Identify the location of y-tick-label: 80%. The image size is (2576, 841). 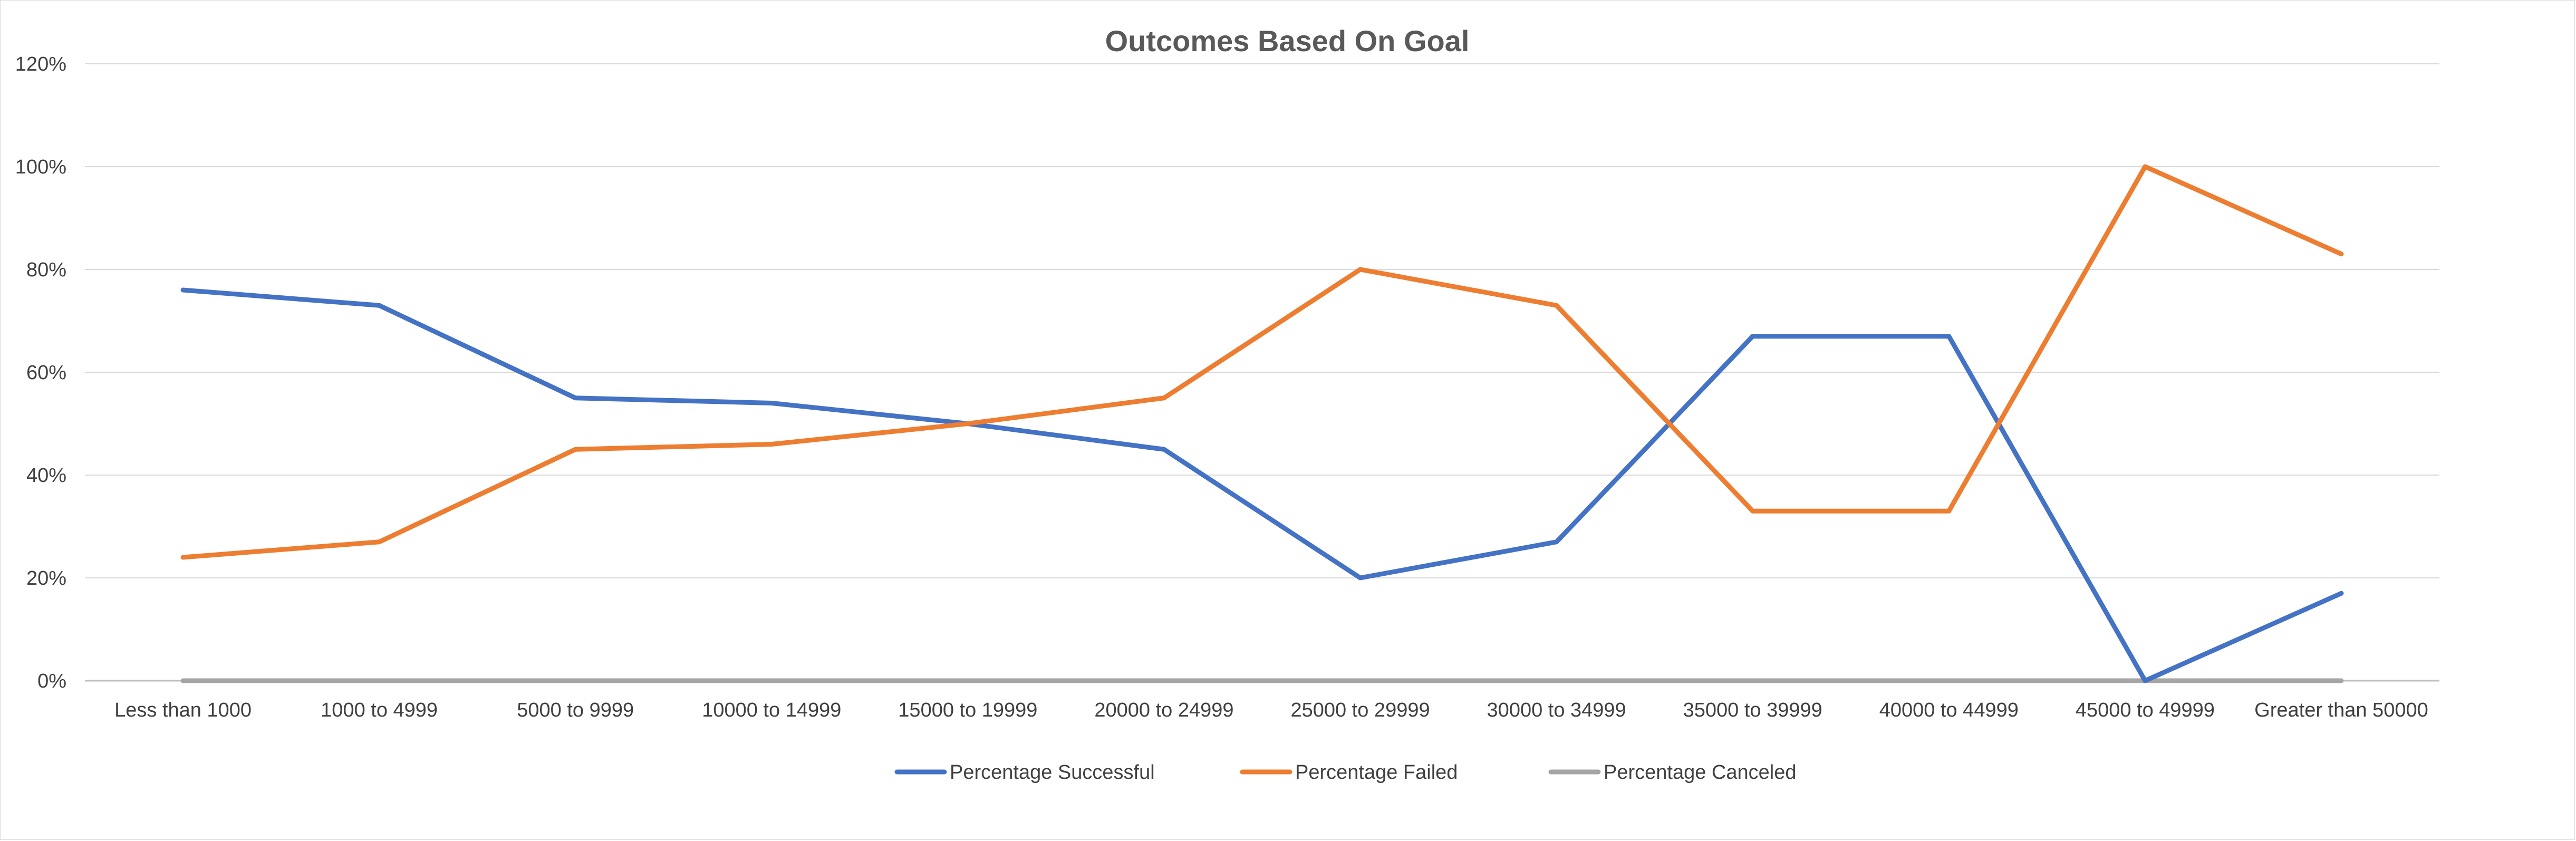
(46, 270).